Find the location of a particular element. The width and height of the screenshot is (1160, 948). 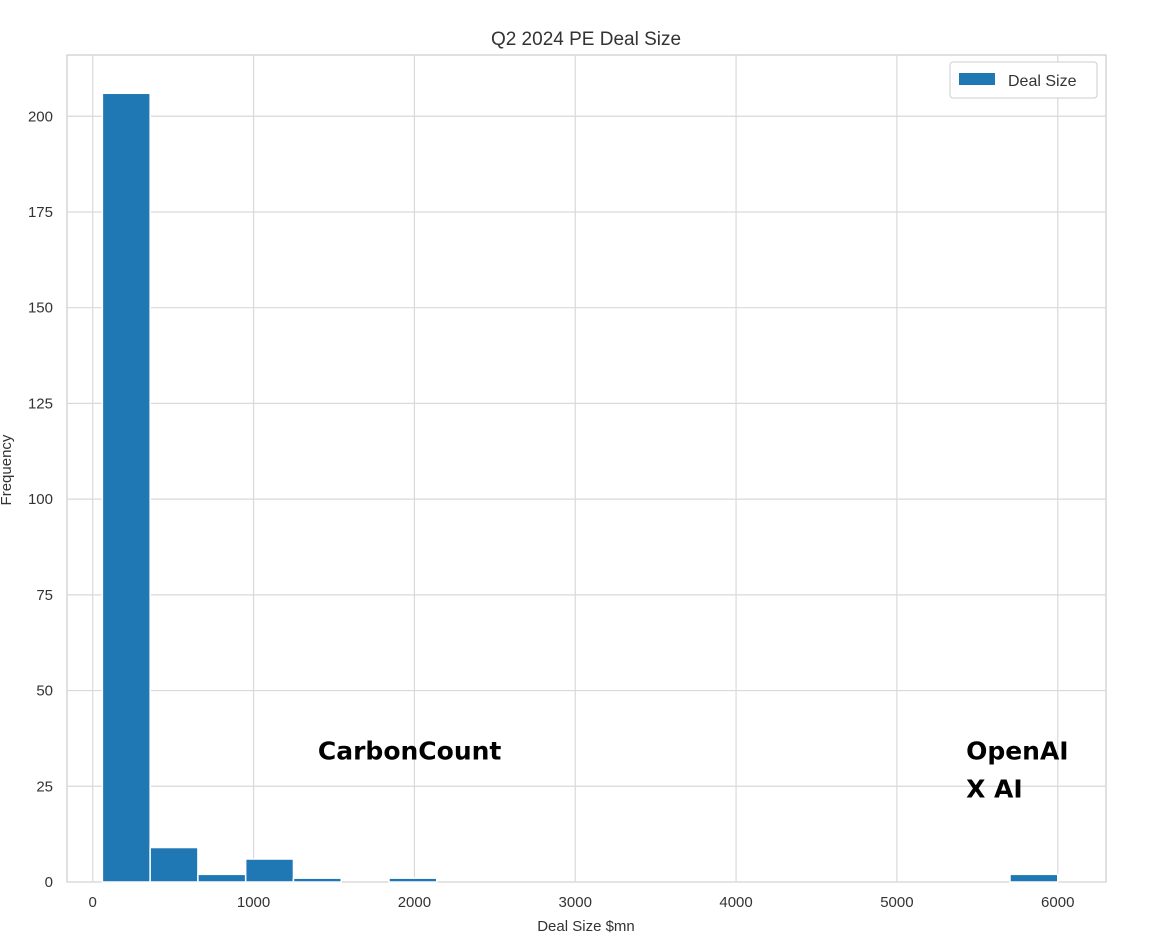

y-tick-label: 150 is located at coordinates (40, 308).